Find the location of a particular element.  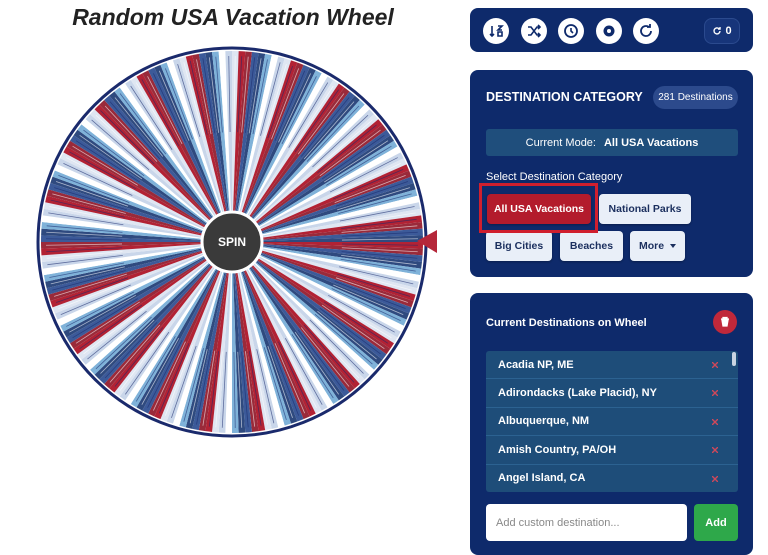

scrollbar is located at coordinates (734, 359).